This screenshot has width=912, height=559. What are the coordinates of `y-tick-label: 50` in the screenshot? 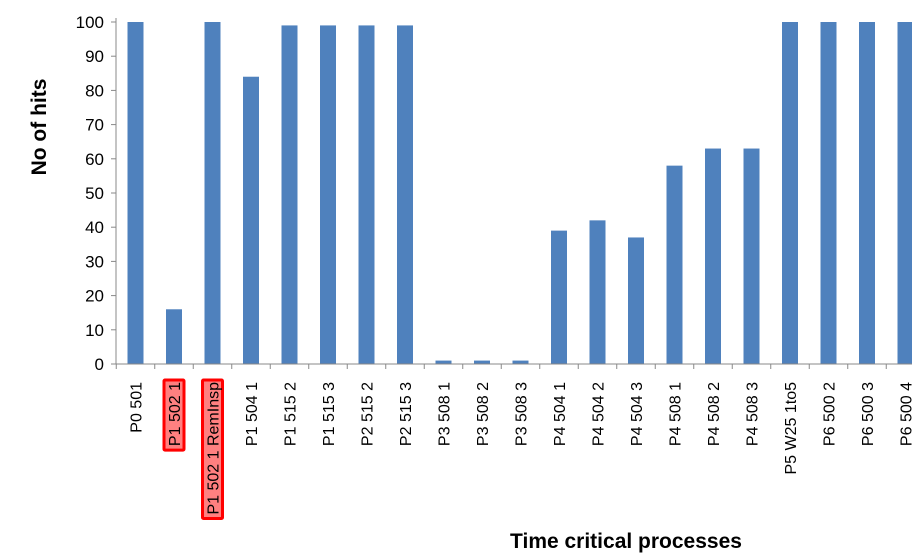 It's located at (94, 193).